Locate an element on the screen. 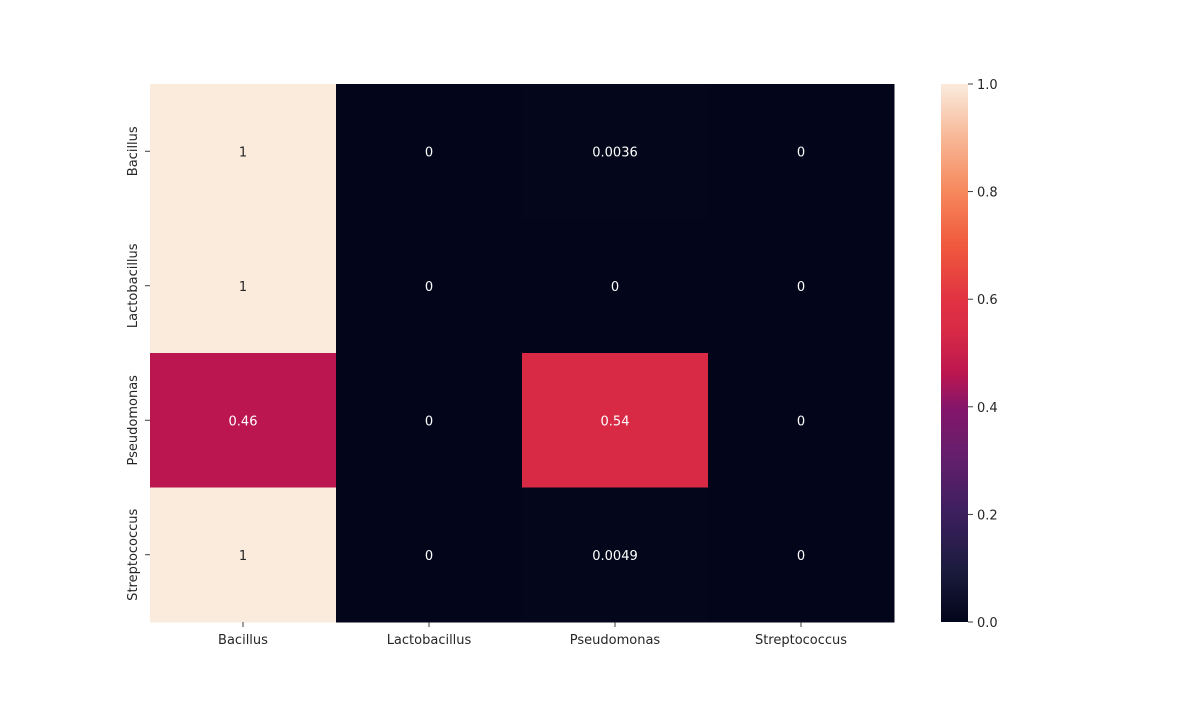 Image resolution: width=1200 pixels, height=704 pixels. y-tick-label-2: Pseudomonas is located at coordinates (133, 420).